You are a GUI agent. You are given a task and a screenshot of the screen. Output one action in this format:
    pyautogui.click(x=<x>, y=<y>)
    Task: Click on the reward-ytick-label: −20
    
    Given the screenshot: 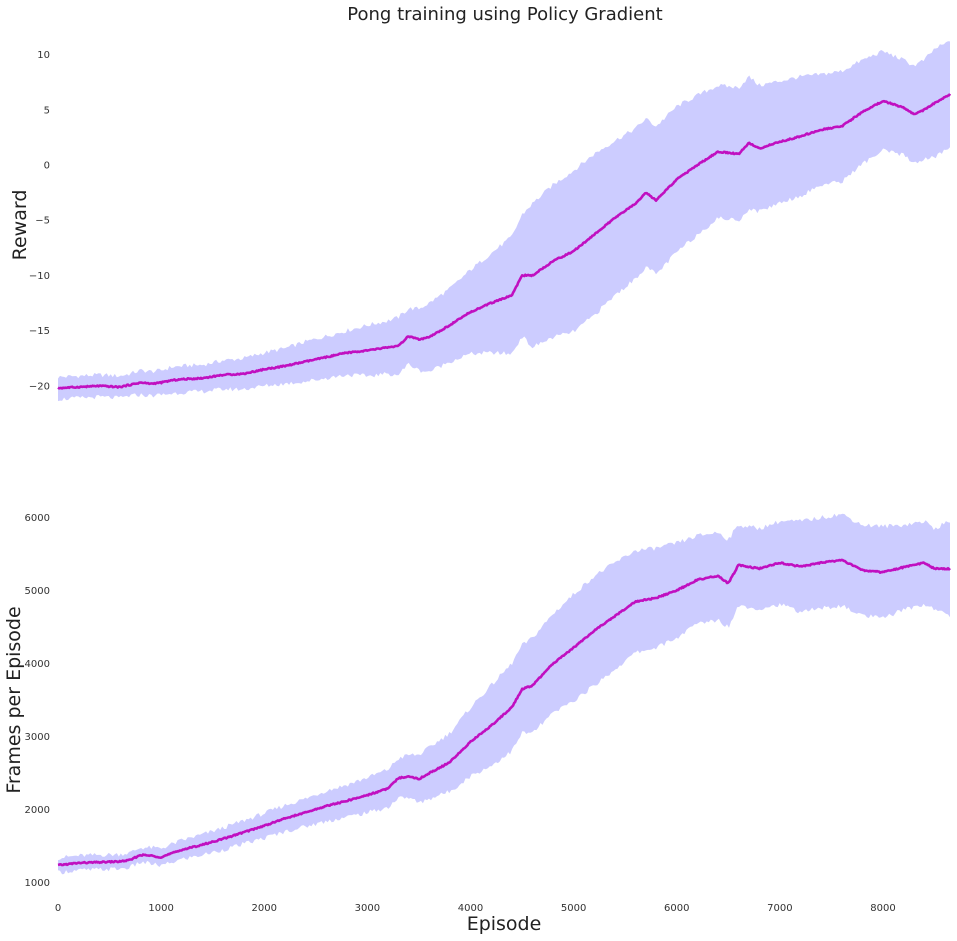 What is the action you would take?
    pyautogui.click(x=39, y=386)
    